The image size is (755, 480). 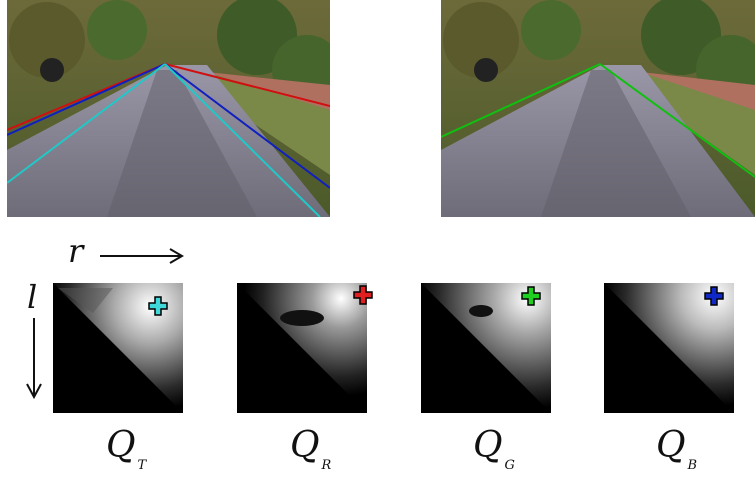 I want to click on label-subscript: G, so click(x=509, y=465).